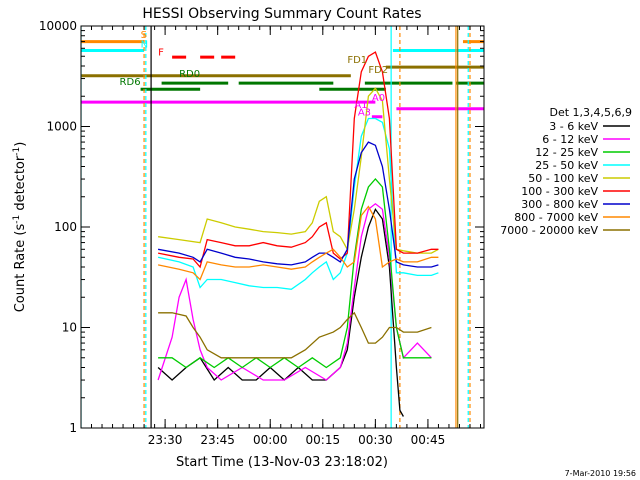 This screenshot has width=640, height=480. I want to click on annotation-9: A3, so click(364, 112).